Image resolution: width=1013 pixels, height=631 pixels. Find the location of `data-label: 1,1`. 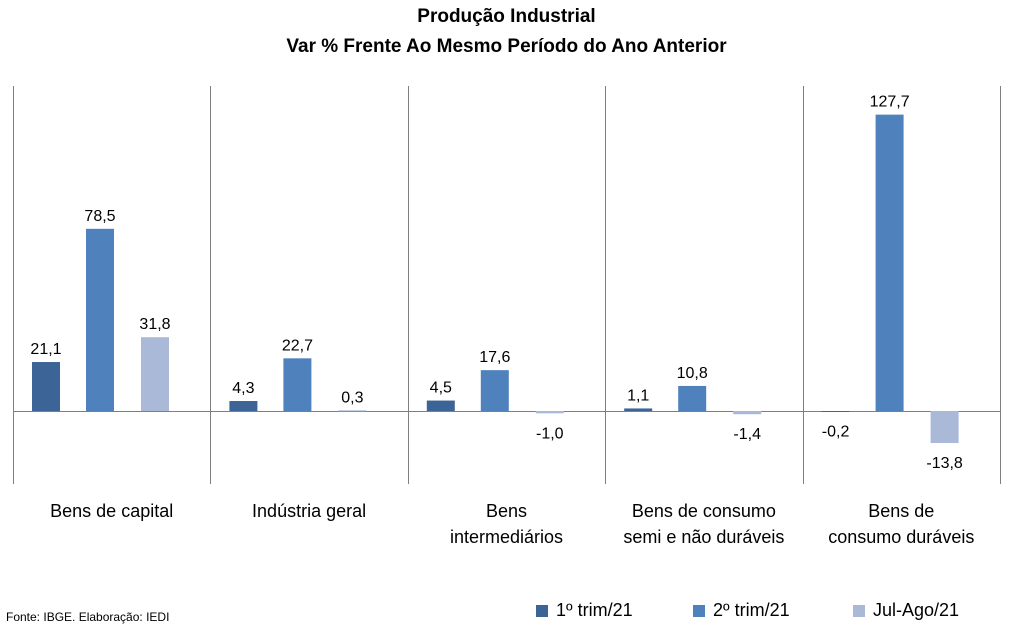

data-label: 1,1 is located at coordinates (638, 395).